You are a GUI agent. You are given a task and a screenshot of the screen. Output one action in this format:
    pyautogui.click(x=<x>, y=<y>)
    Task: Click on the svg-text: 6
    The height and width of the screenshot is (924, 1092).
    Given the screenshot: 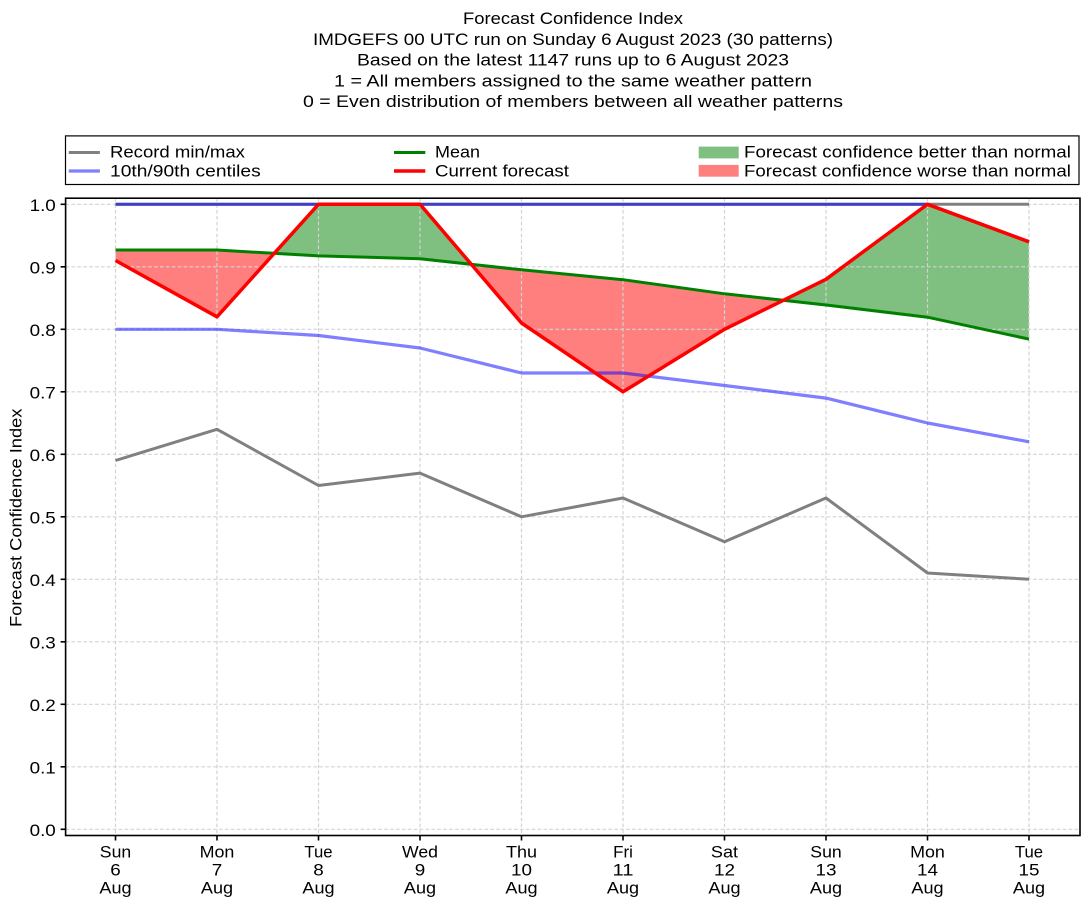 What is the action you would take?
    pyautogui.click(x=115, y=871)
    